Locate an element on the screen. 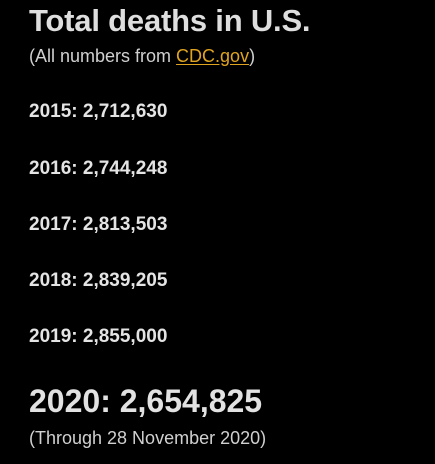  page-title: Total deaths in U.S. is located at coordinates (169, 21).